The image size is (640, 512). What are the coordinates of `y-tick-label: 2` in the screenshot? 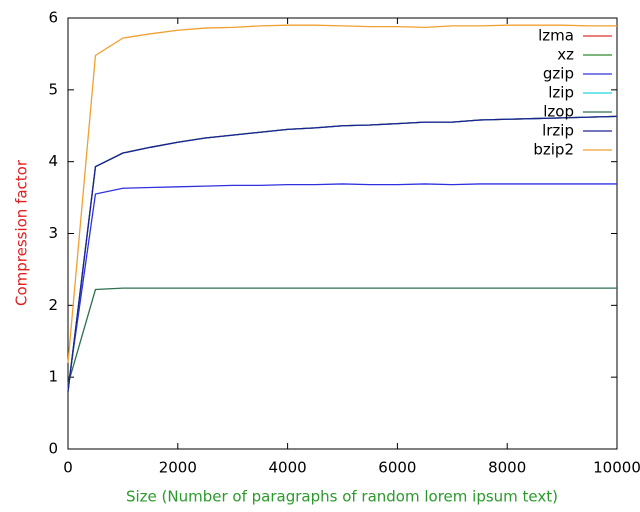 It's located at (53, 305).